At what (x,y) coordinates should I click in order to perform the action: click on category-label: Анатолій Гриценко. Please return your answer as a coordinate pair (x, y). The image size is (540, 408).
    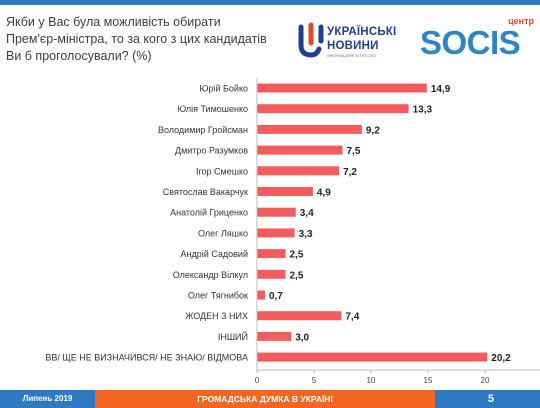
    Looking at the image, I should click on (209, 213).